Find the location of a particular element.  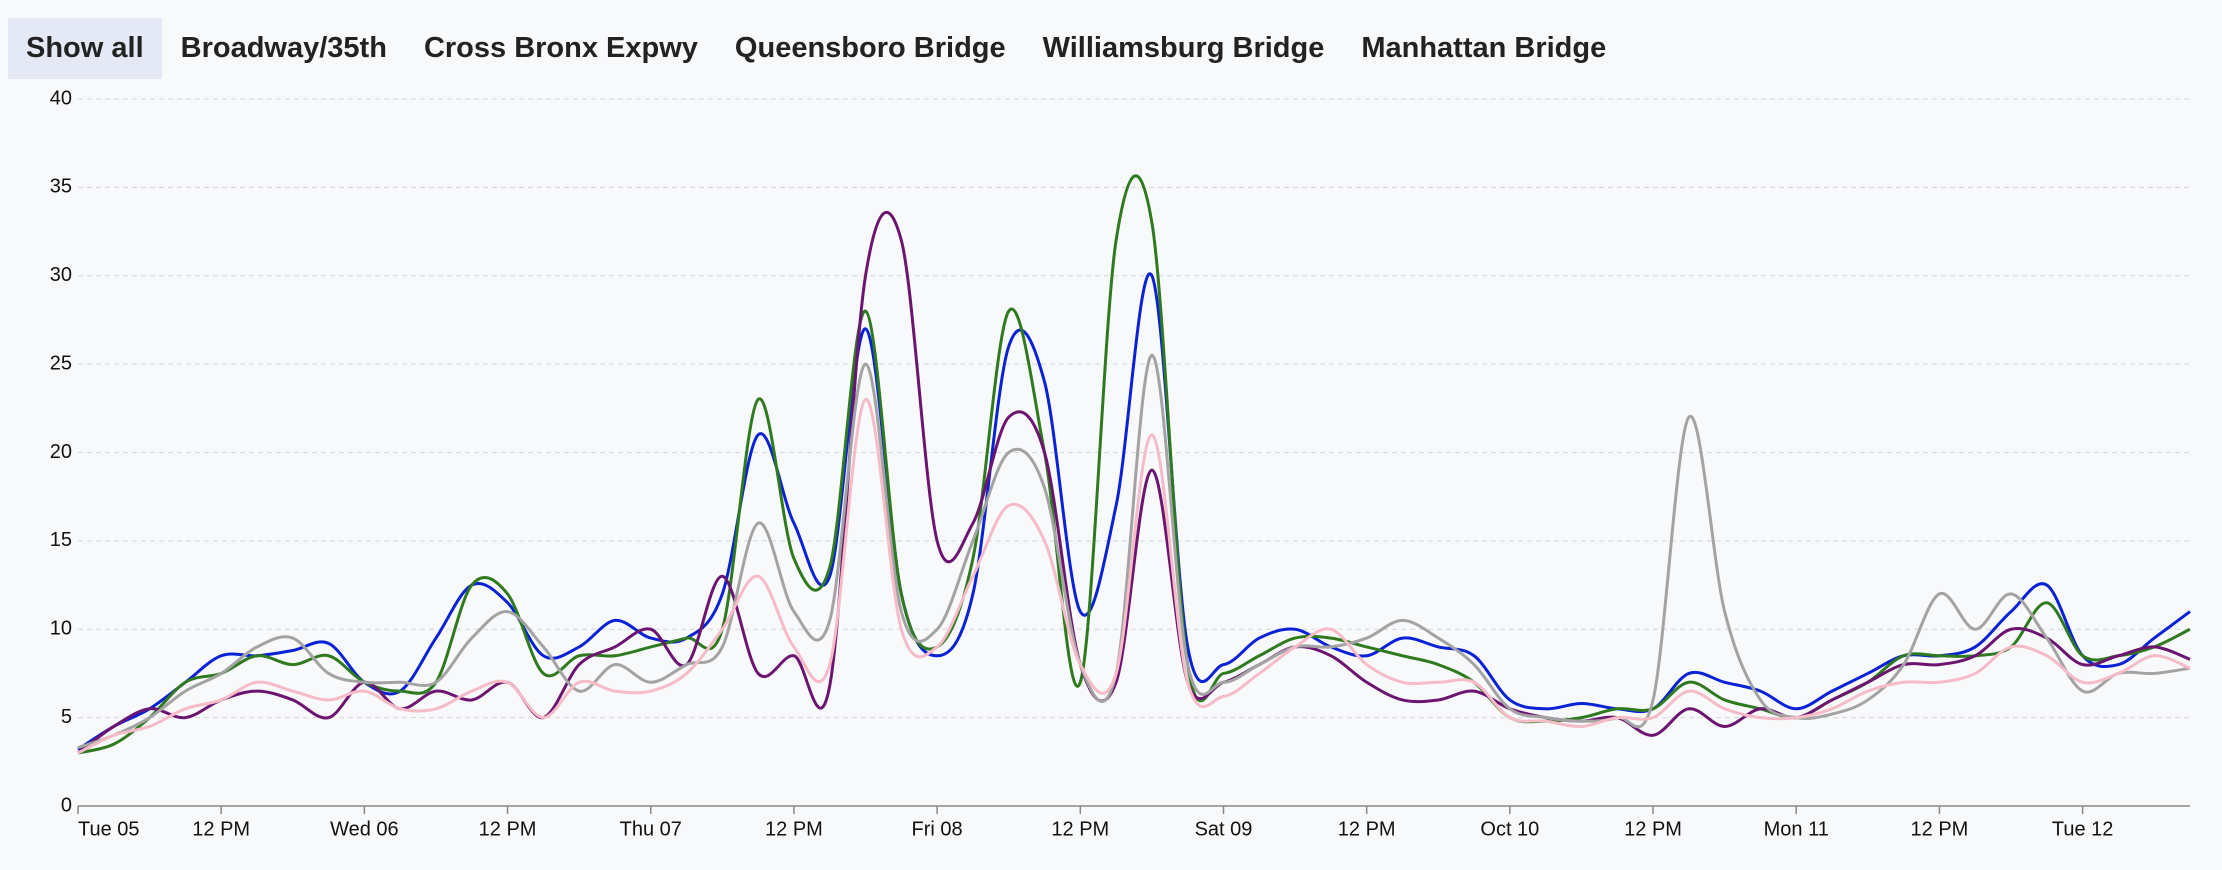

y-tick-label: 10 is located at coordinates (61, 629).